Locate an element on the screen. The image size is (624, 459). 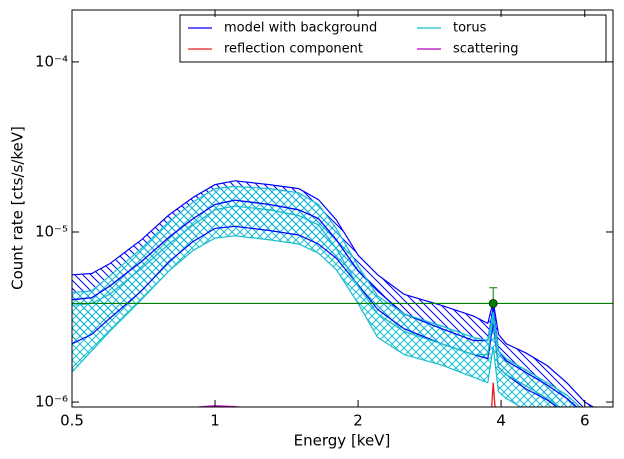
legend-label: reflection component is located at coordinates (293, 49).